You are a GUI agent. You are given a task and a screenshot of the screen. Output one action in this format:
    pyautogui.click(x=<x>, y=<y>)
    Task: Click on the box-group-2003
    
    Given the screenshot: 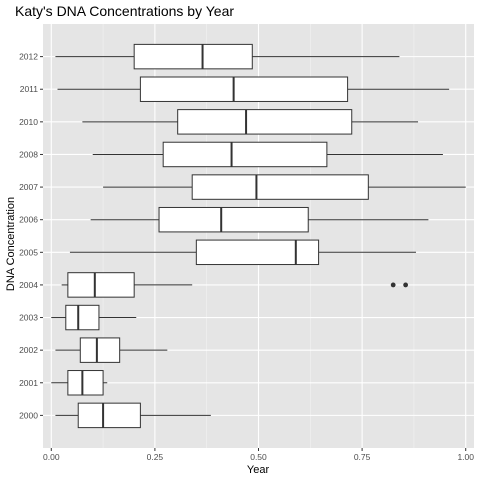 What is the action you would take?
    pyautogui.click(x=94, y=317)
    